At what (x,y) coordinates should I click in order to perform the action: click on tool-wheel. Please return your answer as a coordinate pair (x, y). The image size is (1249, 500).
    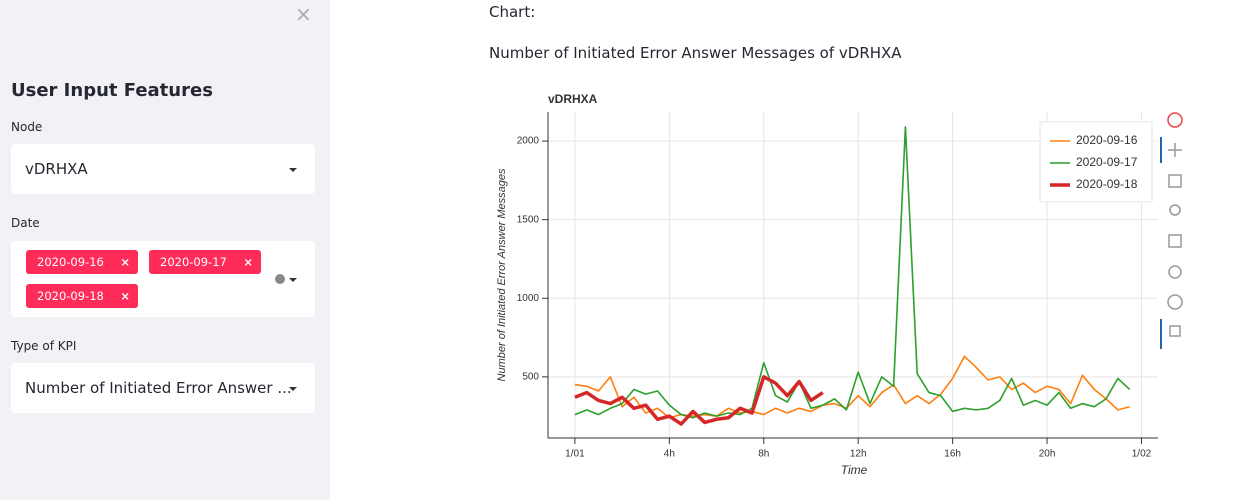
    Looking at the image, I should click on (1175, 210).